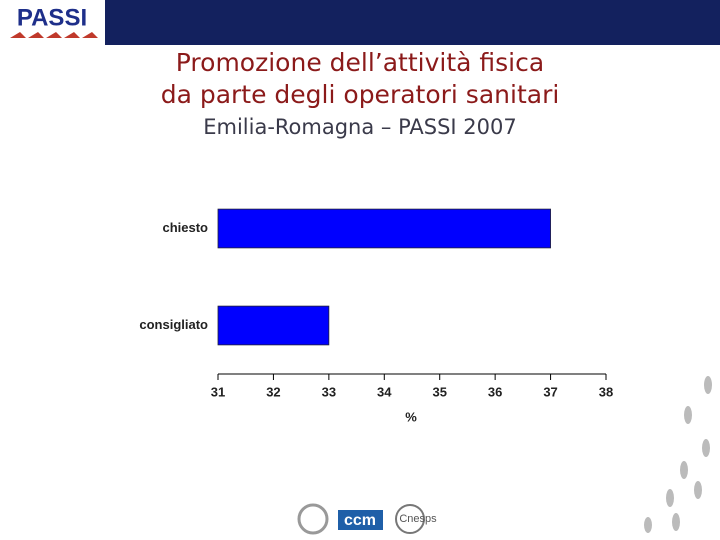  I want to click on logo: PASSI, so click(52, 17).